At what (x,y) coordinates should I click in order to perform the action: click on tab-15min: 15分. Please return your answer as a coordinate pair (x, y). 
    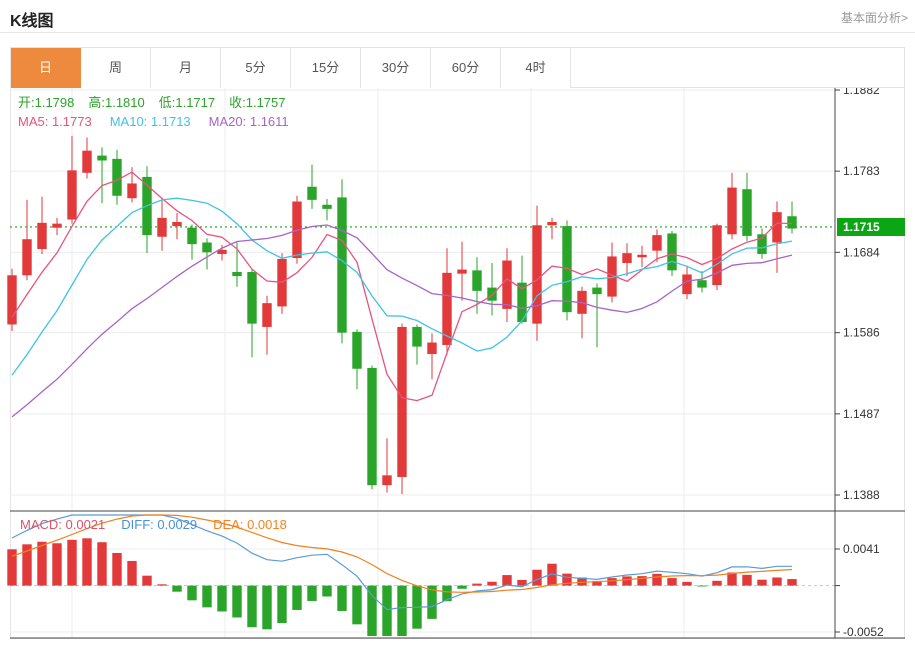
    Looking at the image, I should click on (326, 68).